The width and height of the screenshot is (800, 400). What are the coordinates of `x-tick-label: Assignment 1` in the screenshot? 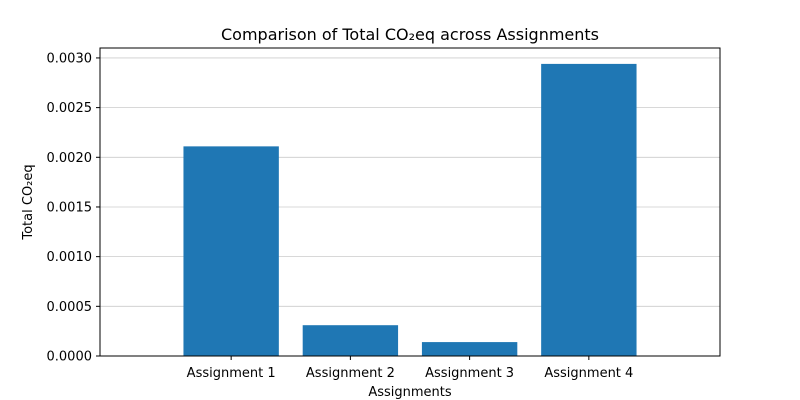 It's located at (231, 373).